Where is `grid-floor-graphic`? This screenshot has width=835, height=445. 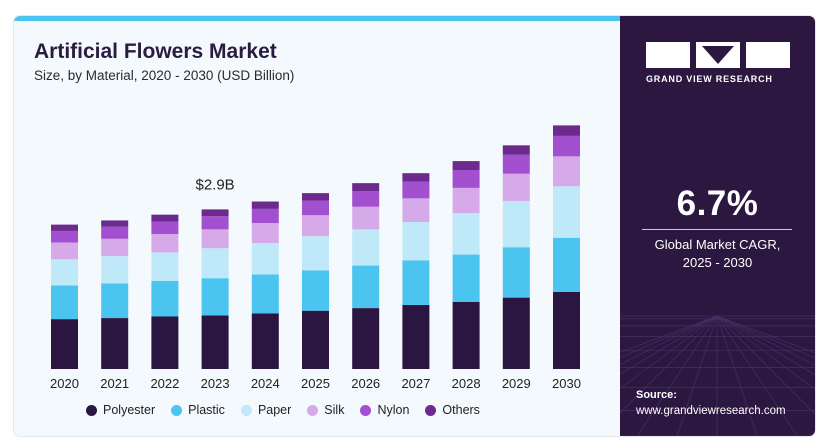
grid-floor-graphic is located at coordinates (717, 375).